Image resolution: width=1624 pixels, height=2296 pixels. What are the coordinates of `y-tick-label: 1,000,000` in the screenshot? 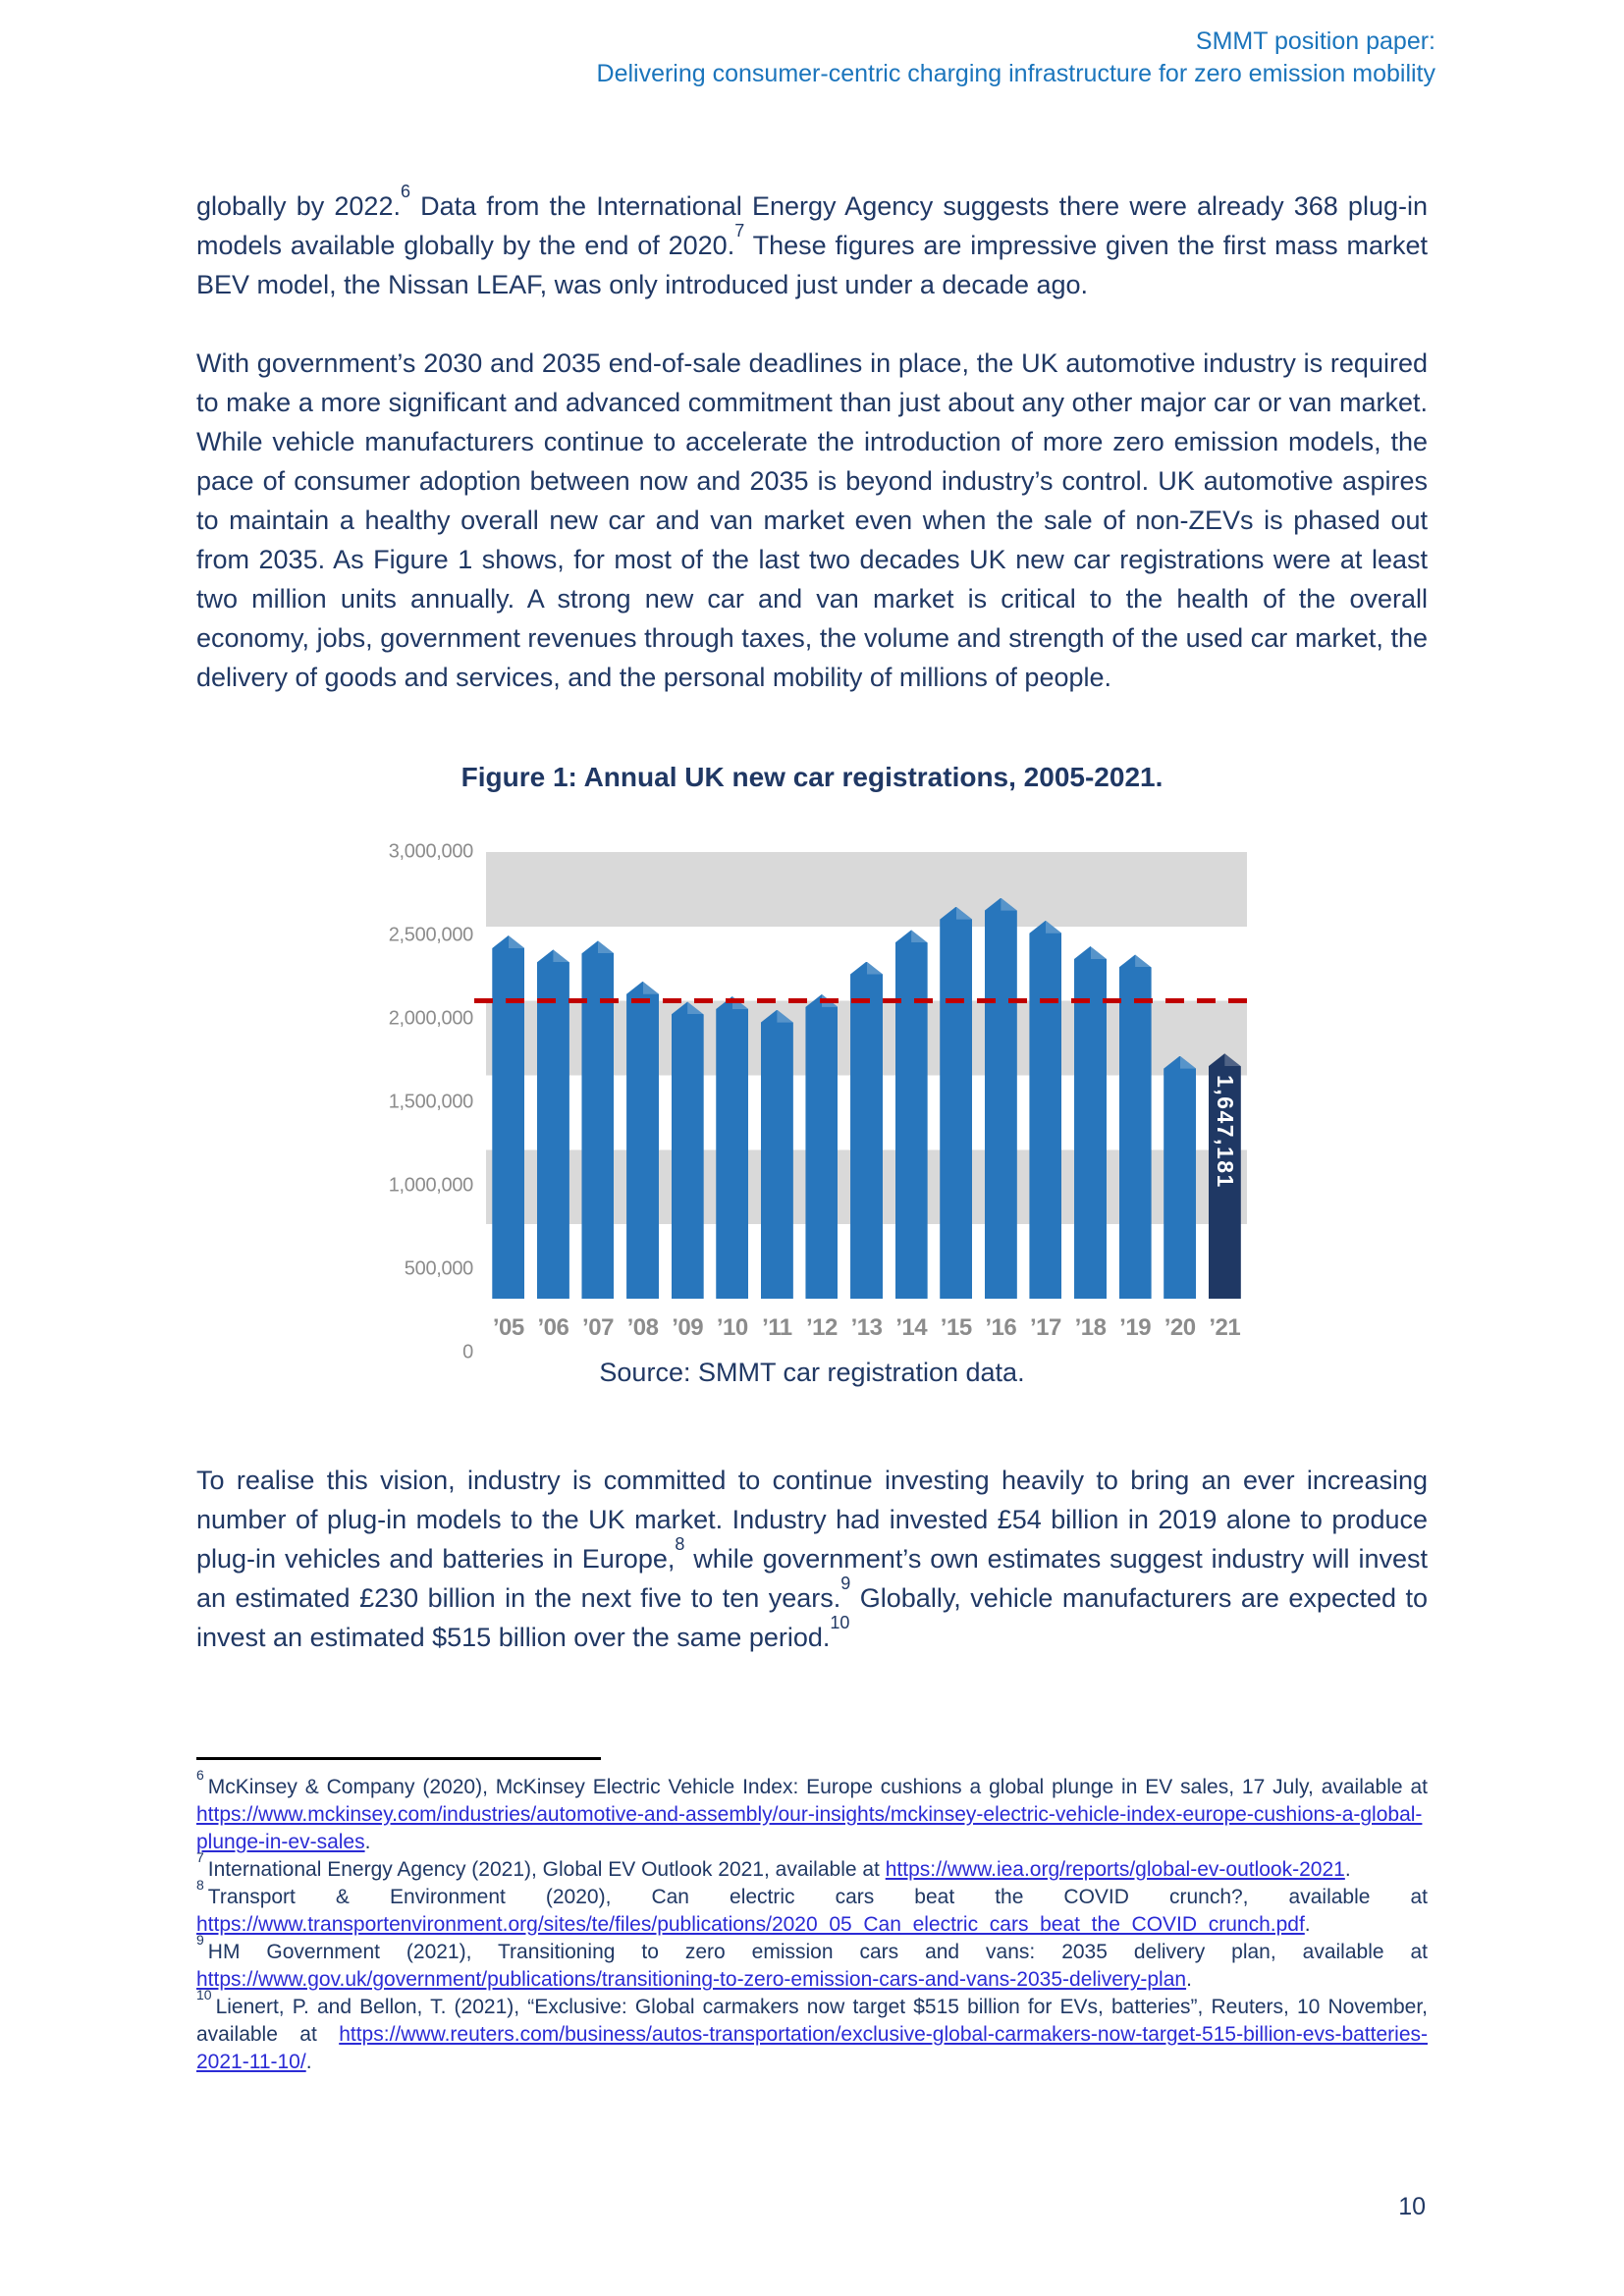 It's located at (431, 1185).